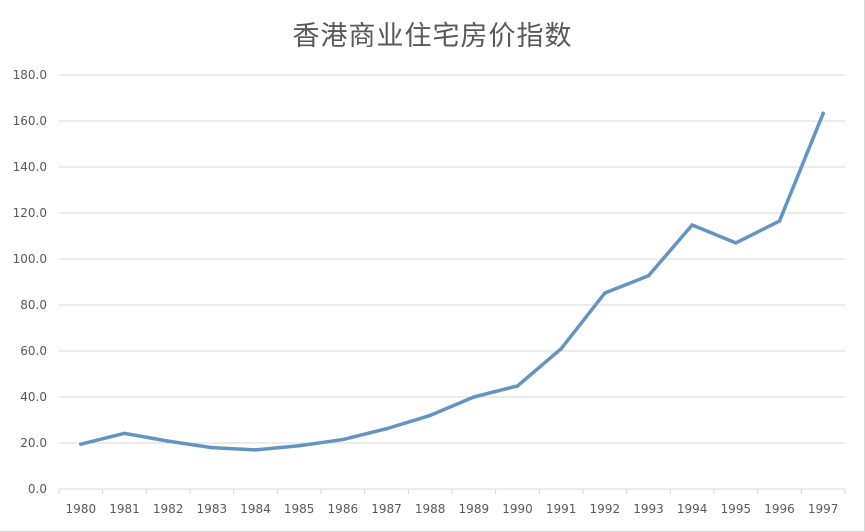  Describe the element at coordinates (823, 509) in the screenshot. I see `x-tick-label: 1997` at that location.